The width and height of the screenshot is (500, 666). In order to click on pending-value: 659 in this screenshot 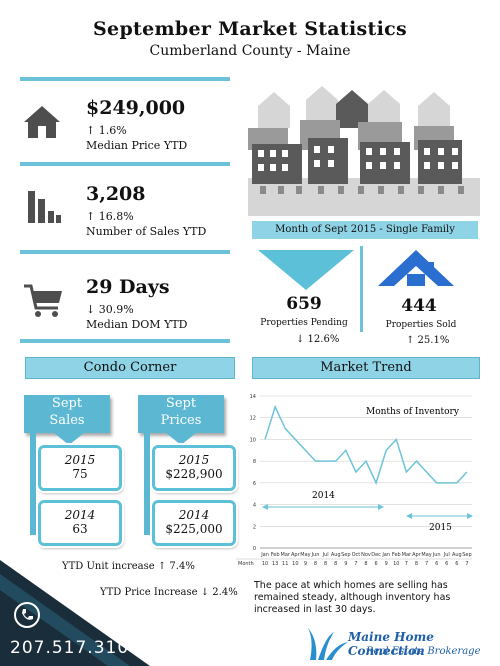, I will do `click(304, 304)`.